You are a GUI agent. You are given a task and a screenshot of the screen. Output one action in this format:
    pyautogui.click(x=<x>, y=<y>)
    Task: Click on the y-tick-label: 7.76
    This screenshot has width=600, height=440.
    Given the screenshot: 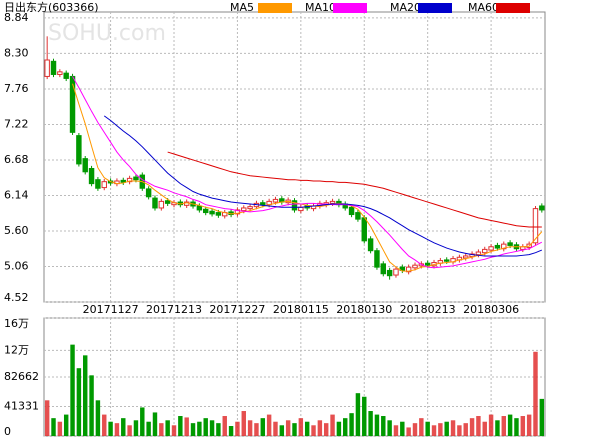 What is the action you would take?
    pyautogui.click(x=16, y=88)
    